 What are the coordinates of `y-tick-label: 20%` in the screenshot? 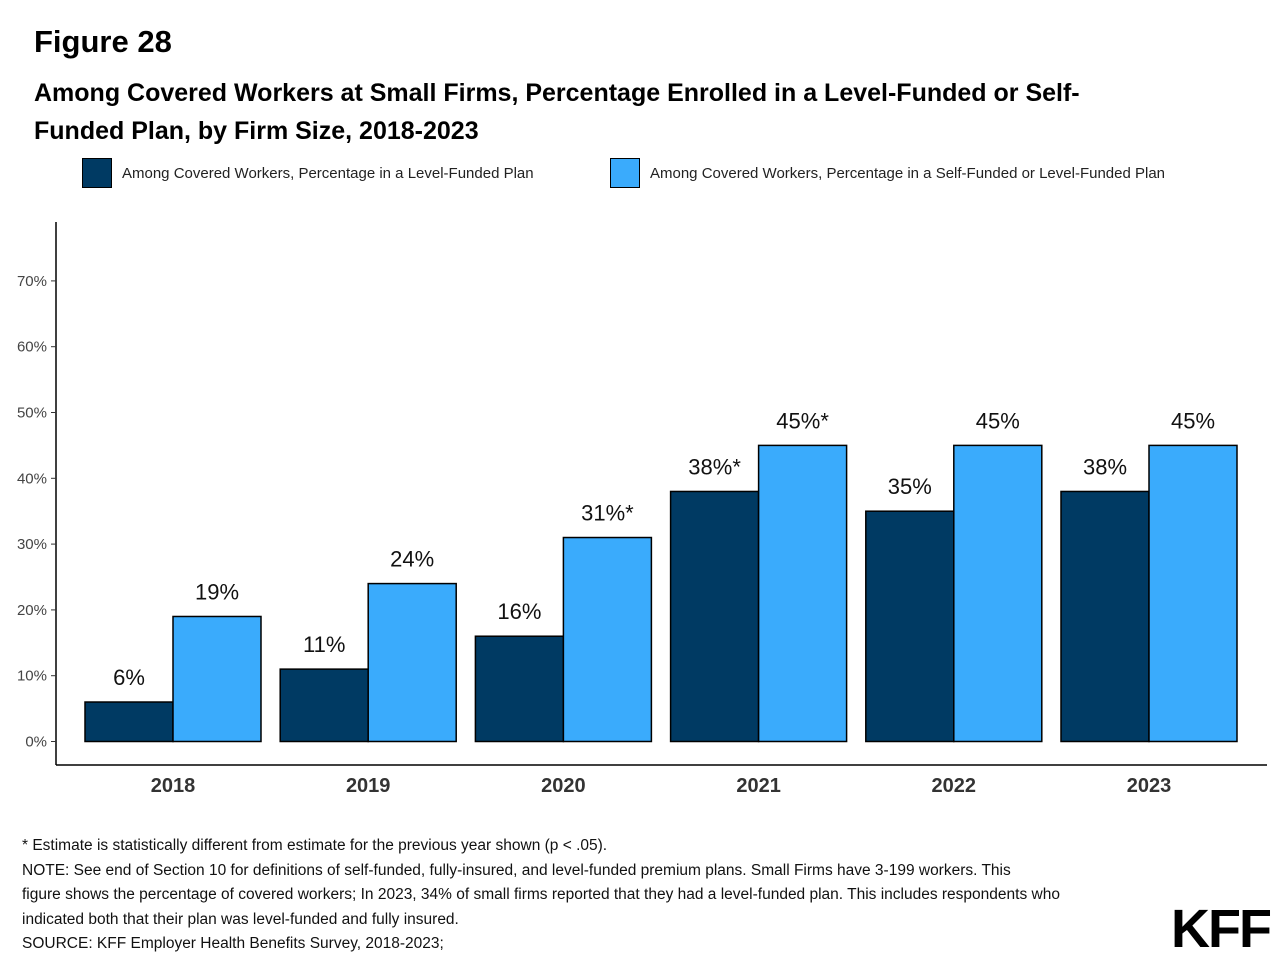 It's located at (32, 610).